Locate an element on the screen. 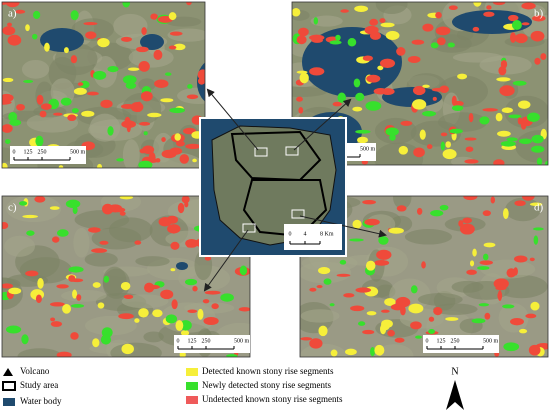 The image size is (550, 420). scale-box is located at coordinates (313, 237).